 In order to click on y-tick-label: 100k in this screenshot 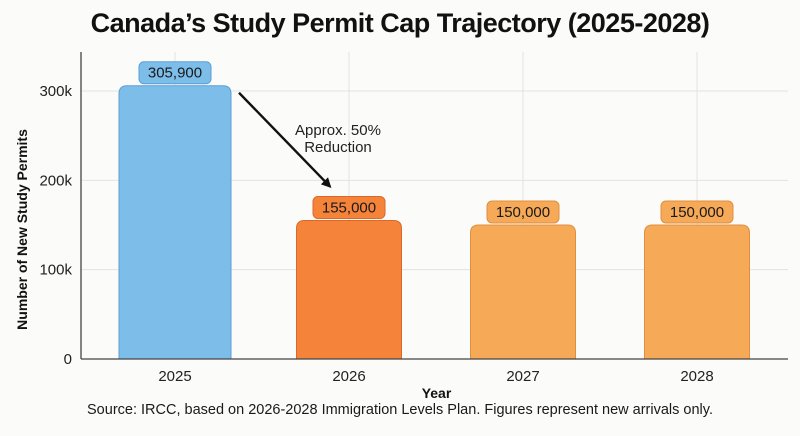, I will do `click(55, 270)`.